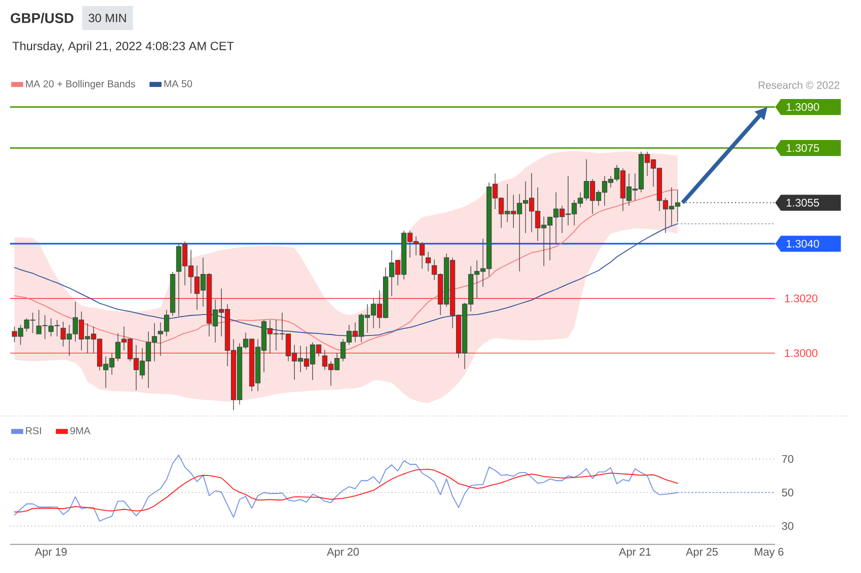 The height and width of the screenshot is (573, 861). I want to click on x-tick-label: May 6, so click(769, 553).